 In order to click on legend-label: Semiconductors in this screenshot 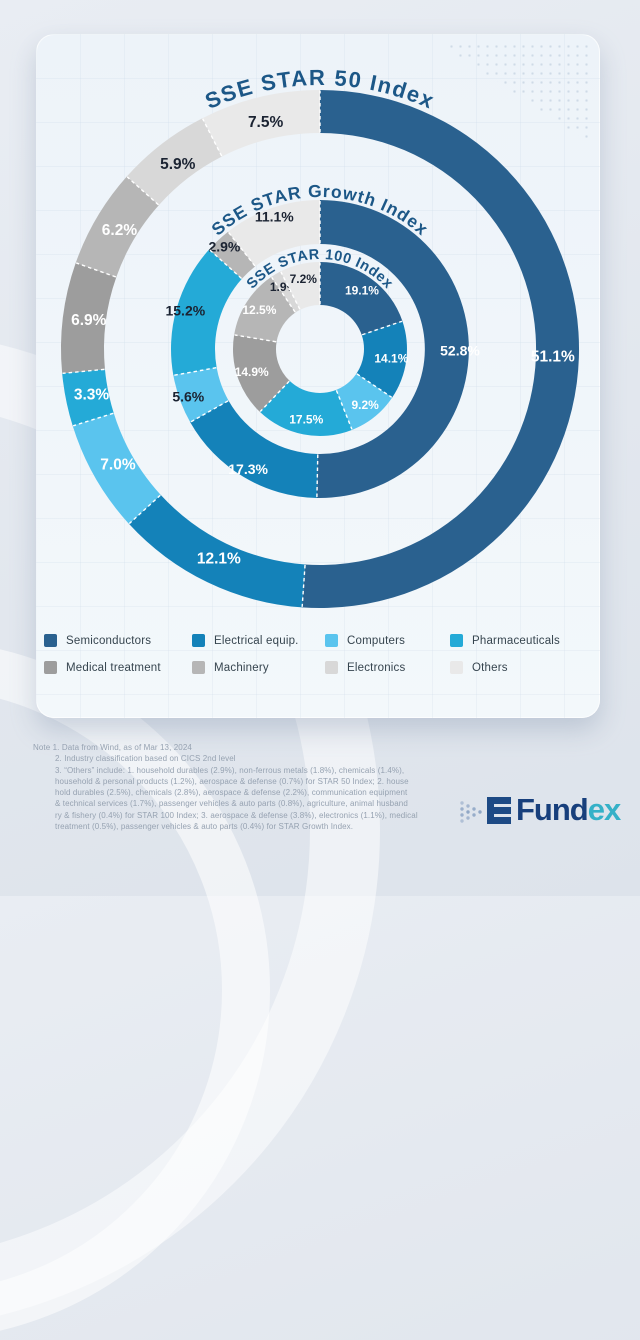, I will do `click(109, 640)`.